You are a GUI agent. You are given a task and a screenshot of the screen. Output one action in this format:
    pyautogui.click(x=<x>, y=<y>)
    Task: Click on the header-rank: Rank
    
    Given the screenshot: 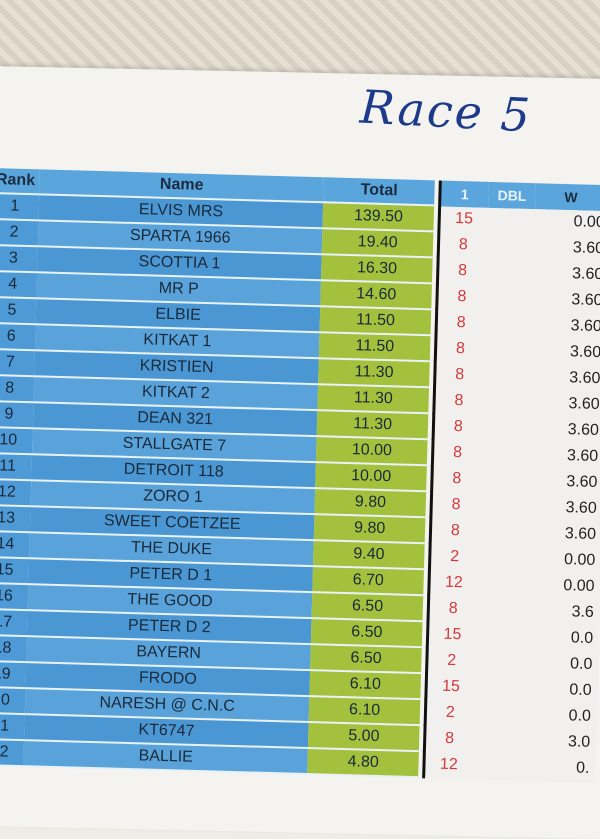 What is the action you would take?
    pyautogui.click(x=20, y=181)
    